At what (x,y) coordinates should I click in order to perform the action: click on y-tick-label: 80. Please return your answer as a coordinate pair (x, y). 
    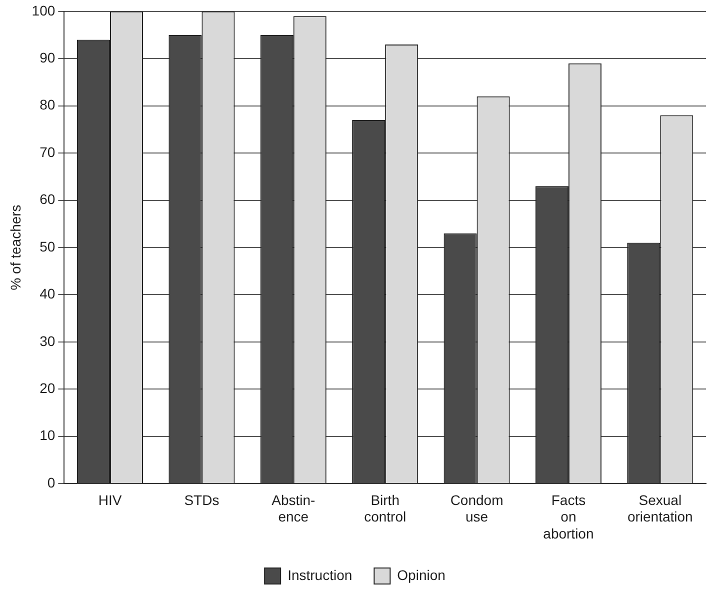
    Looking at the image, I should click on (48, 104).